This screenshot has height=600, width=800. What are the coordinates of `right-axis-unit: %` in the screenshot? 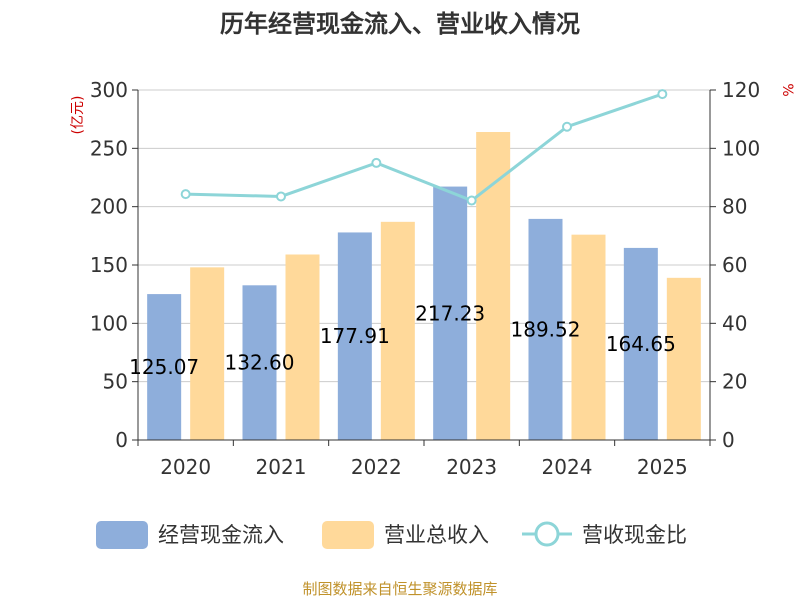 It's located at (787, 89).